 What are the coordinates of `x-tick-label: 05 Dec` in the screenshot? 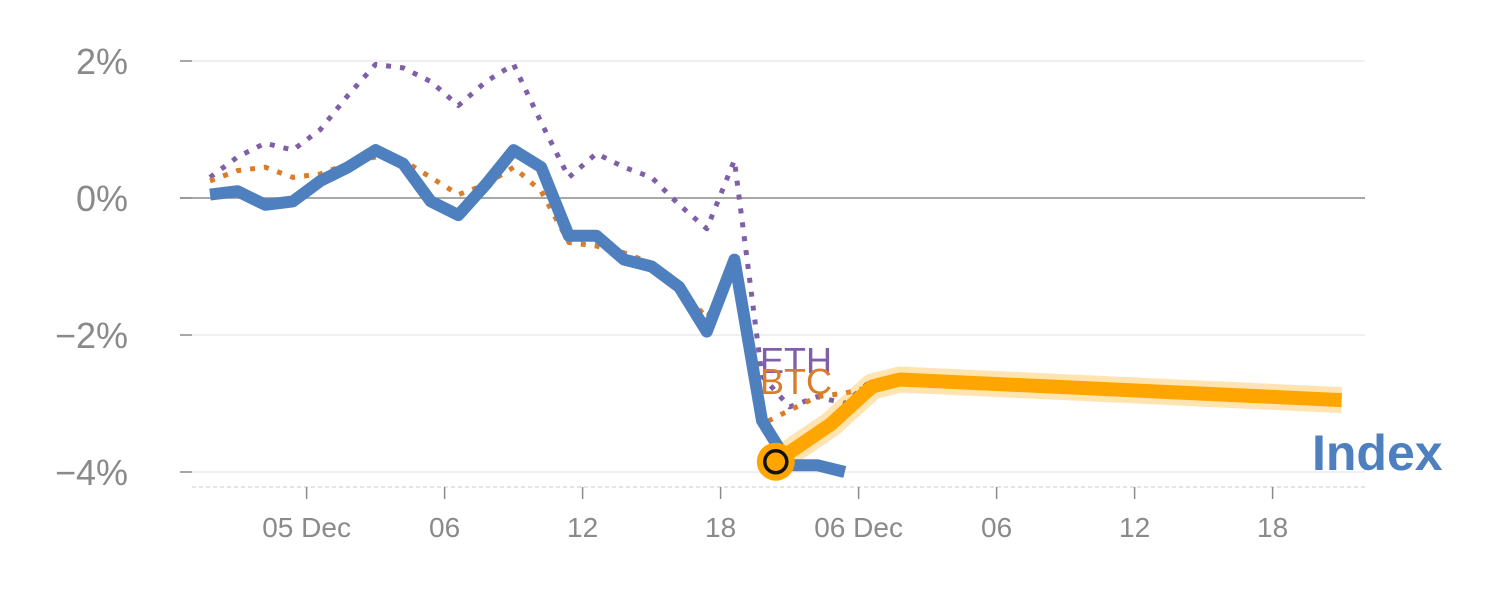 It's located at (306, 527).